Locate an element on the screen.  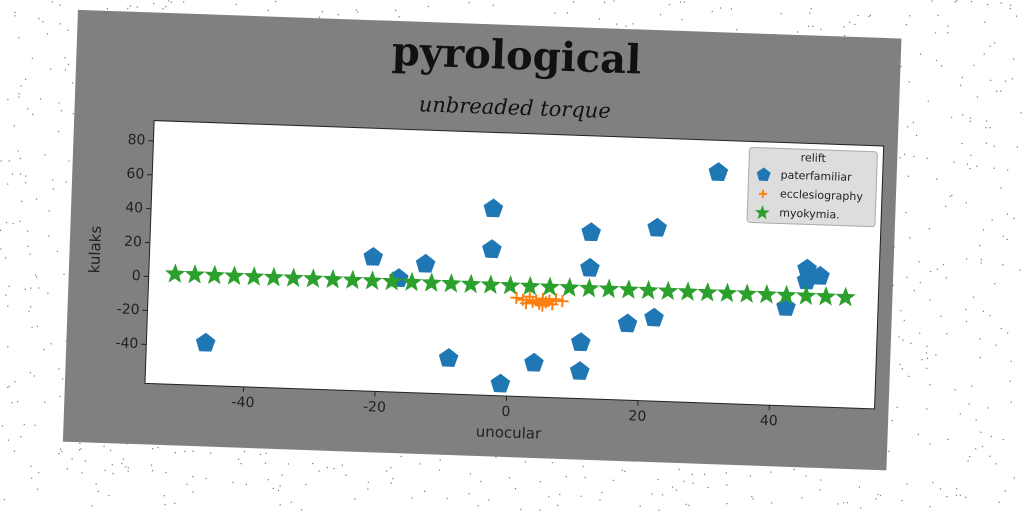
x-tick-label: -20 is located at coordinates (374, 407).